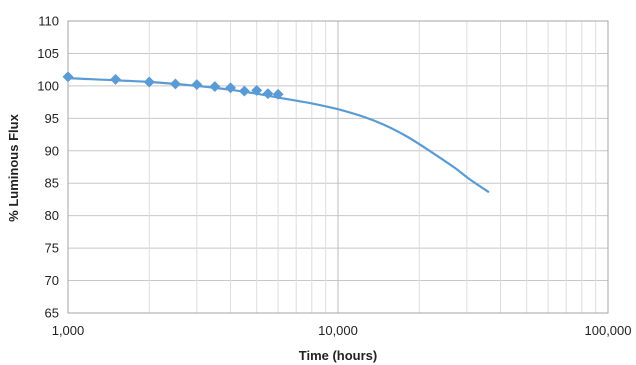  I want to click on y-tick-label: 90, so click(52, 150).